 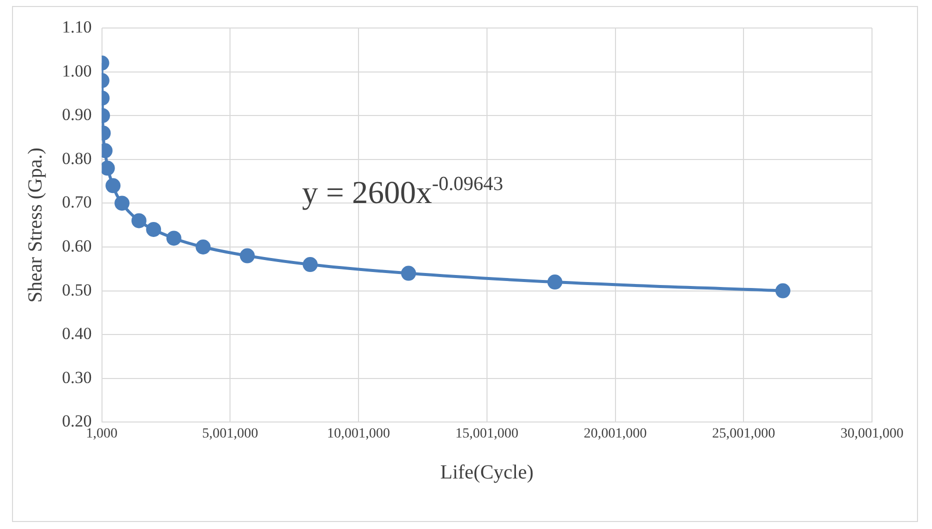 What do you see at coordinates (486, 434) in the screenshot?
I see `x-tick-label: 15,001,000` at bounding box center [486, 434].